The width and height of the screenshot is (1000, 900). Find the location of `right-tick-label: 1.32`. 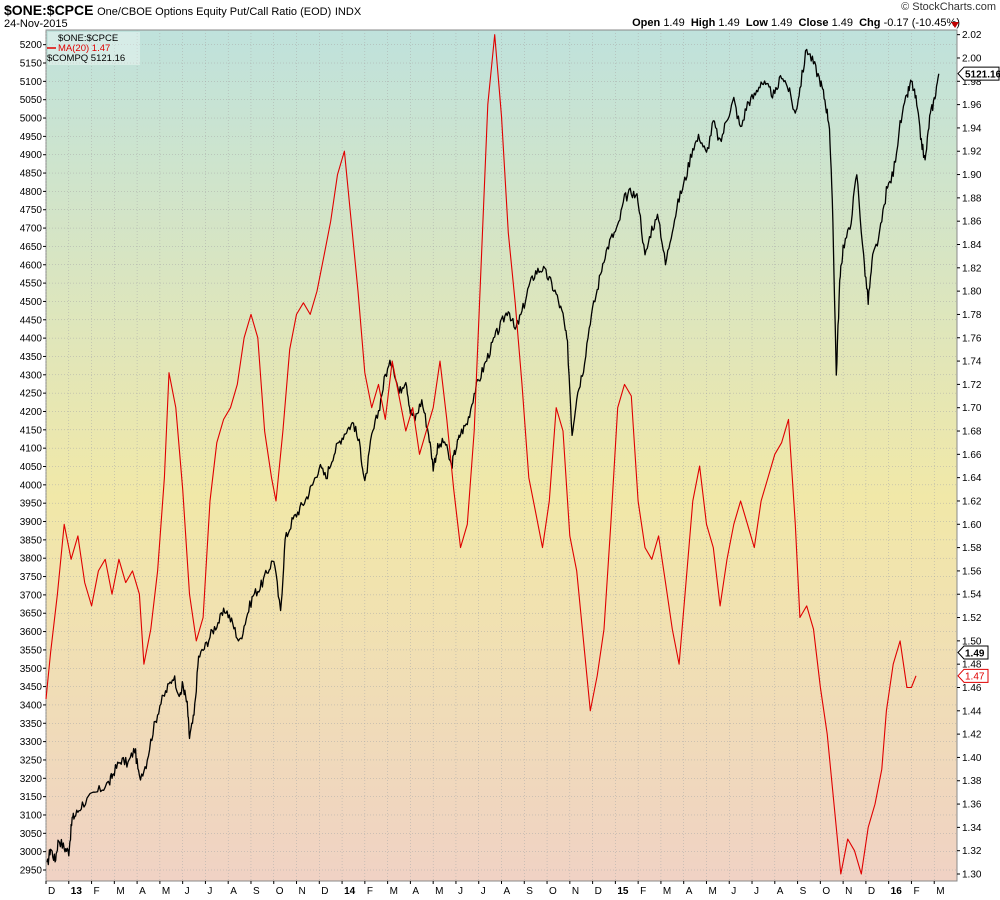

right-tick-label: 1.32 is located at coordinates (972, 851).